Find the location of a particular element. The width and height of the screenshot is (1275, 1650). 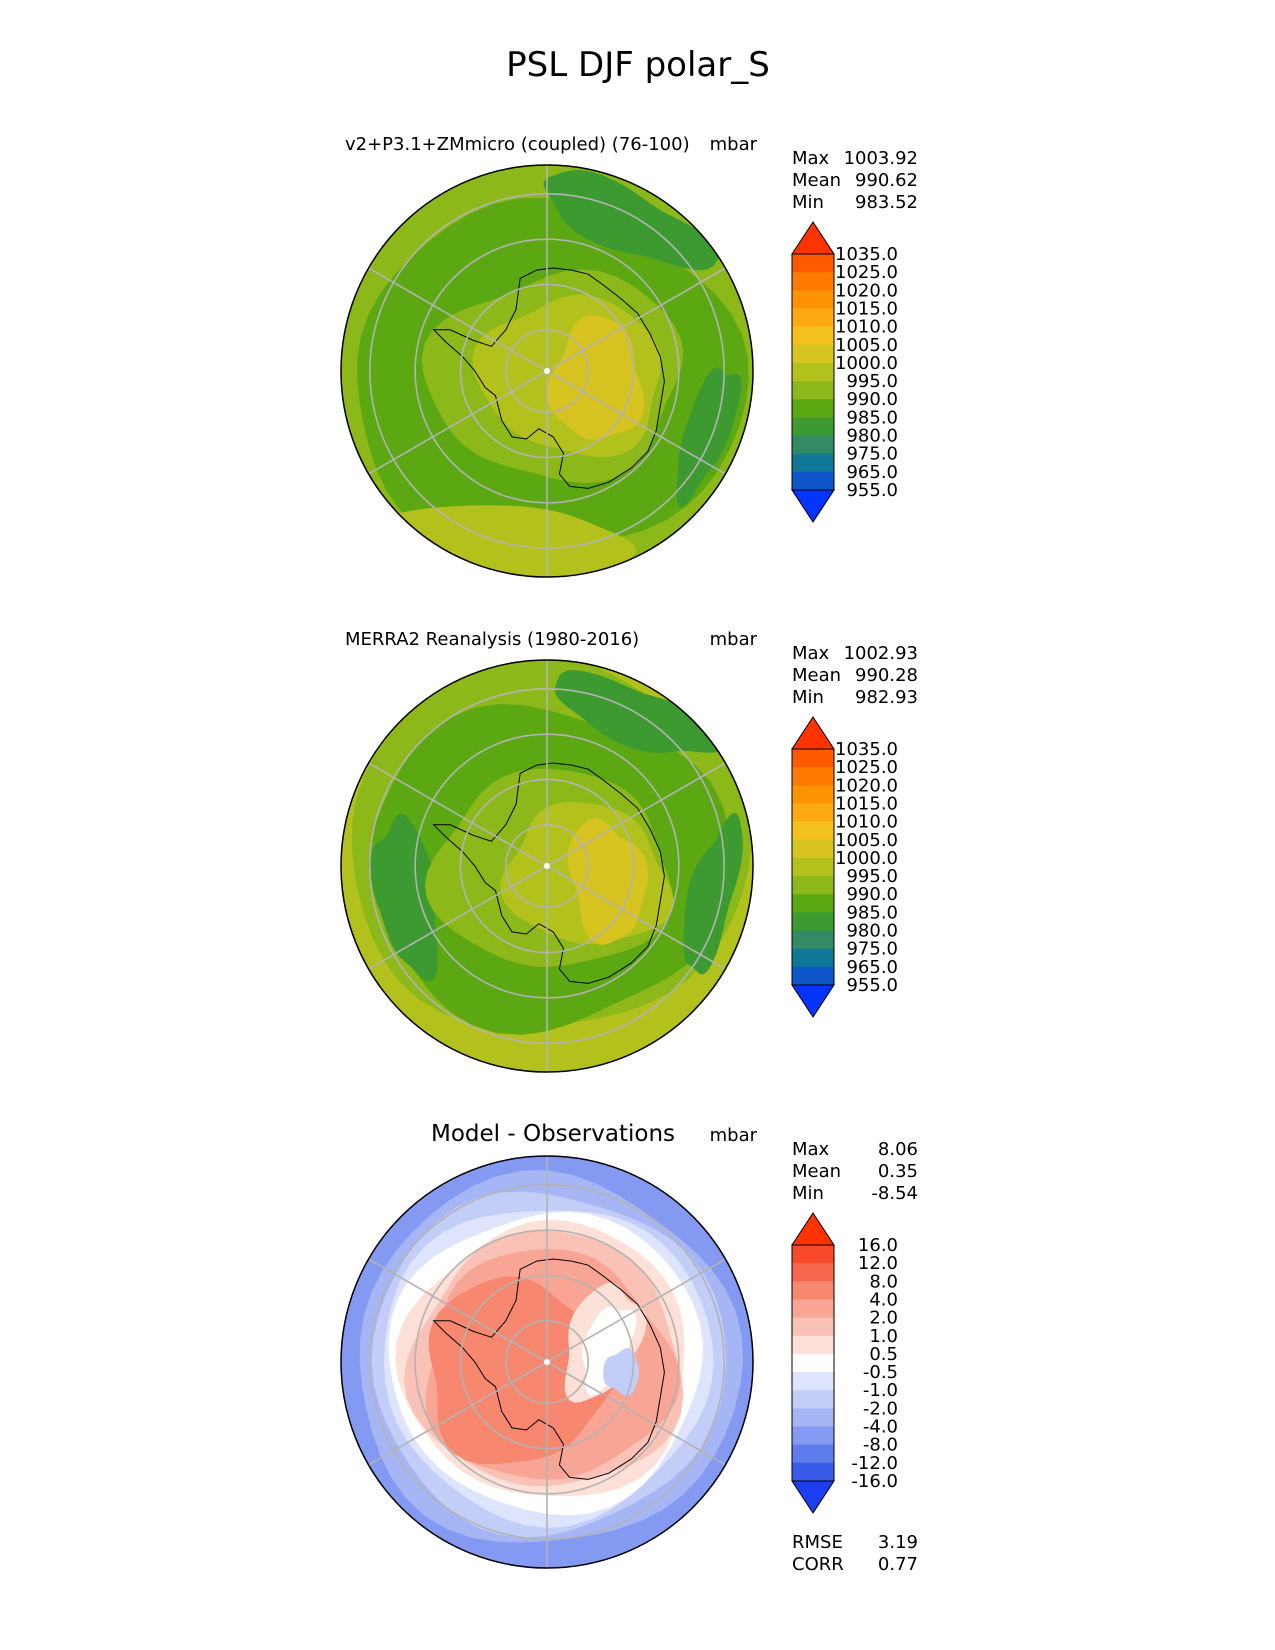

colorbar-extend-min is located at coordinates (813, 506).